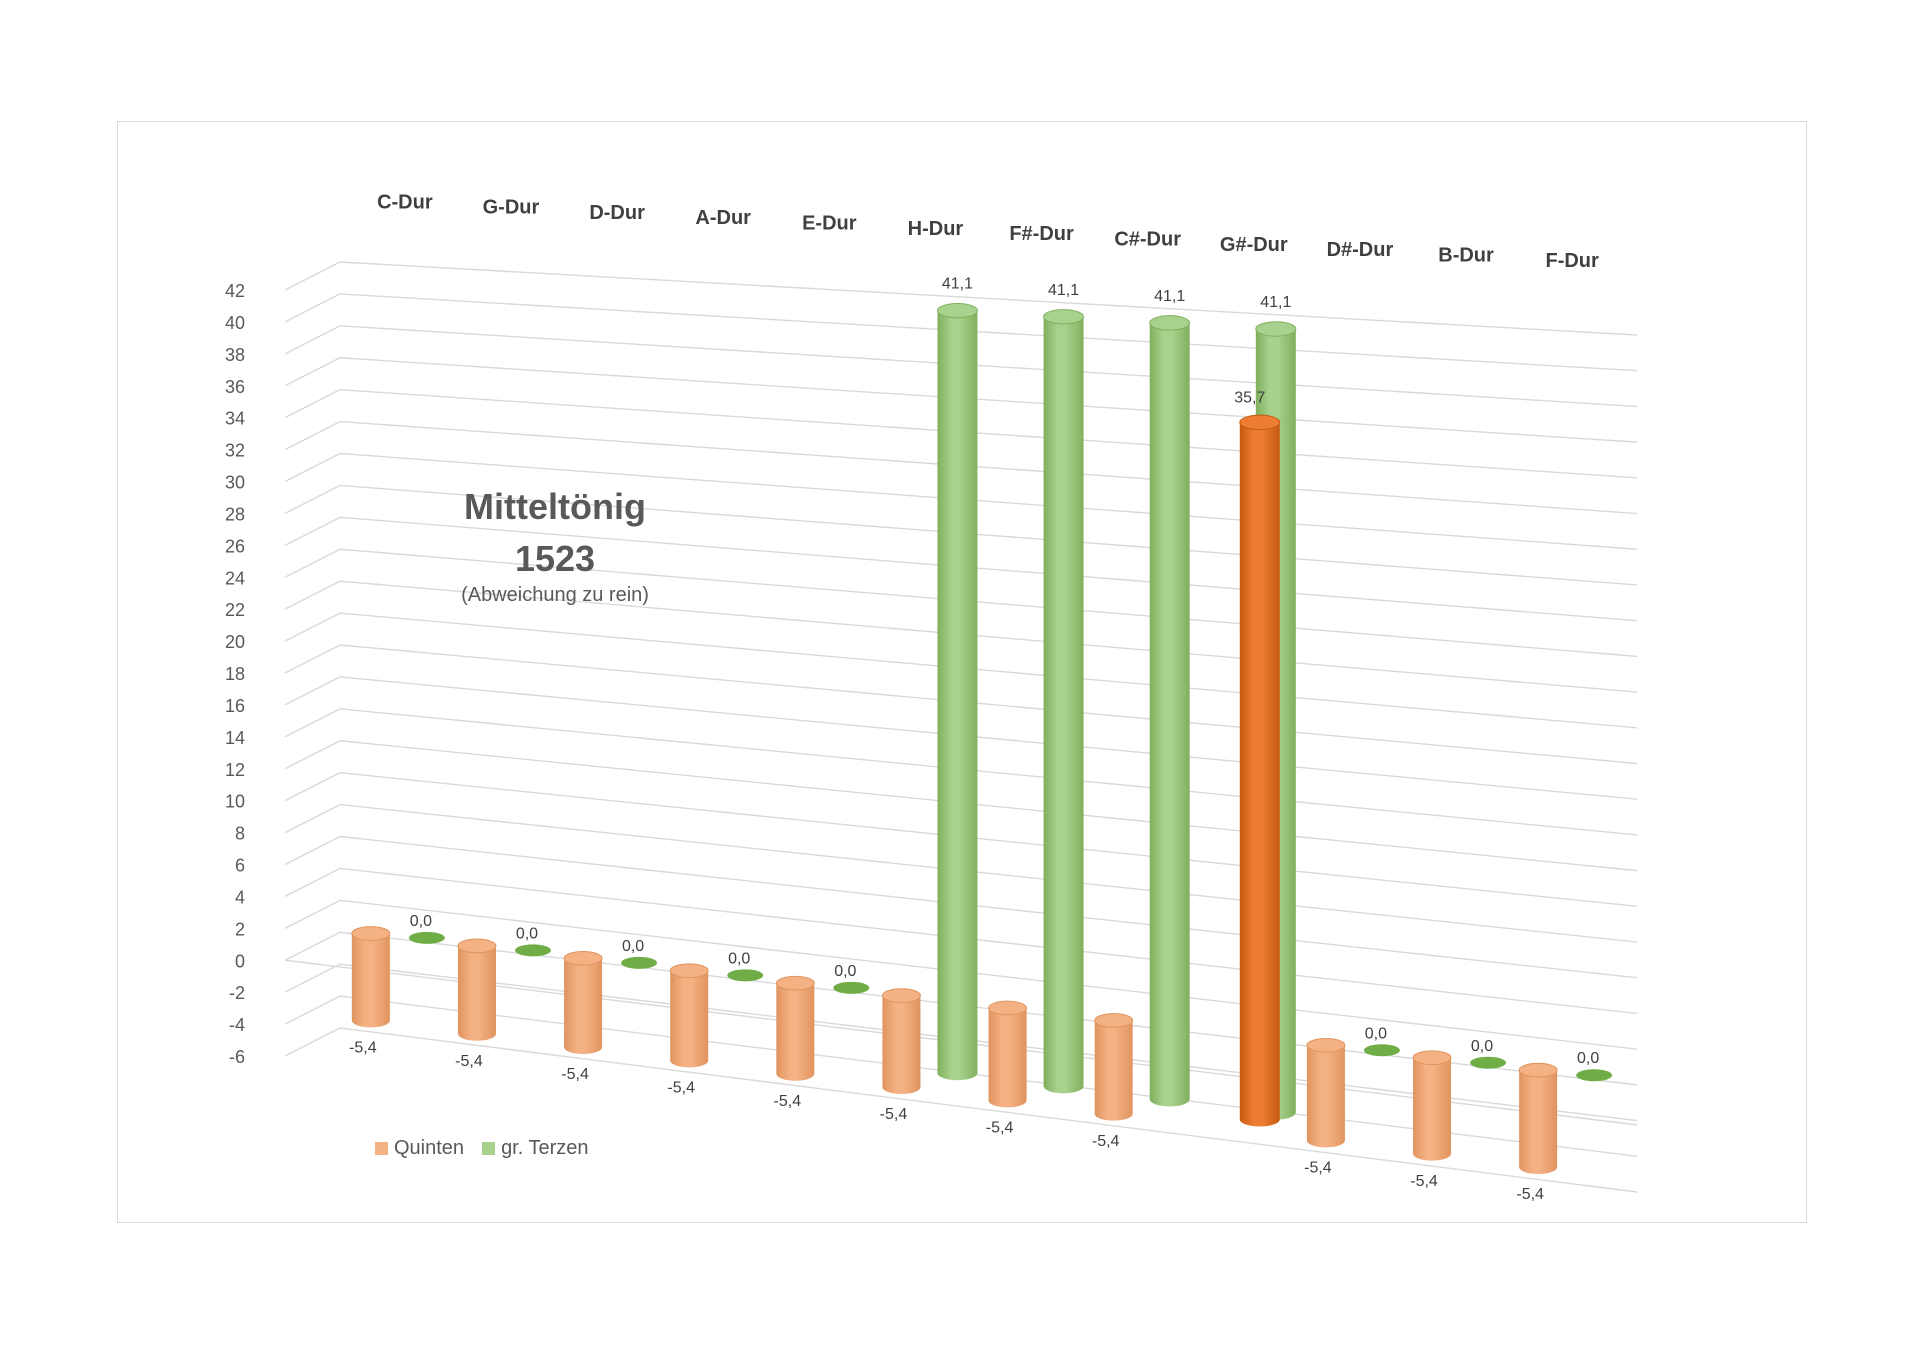 The width and height of the screenshot is (1920, 1357). I want to click on x-category-label: F-Dur, so click(1572, 261).